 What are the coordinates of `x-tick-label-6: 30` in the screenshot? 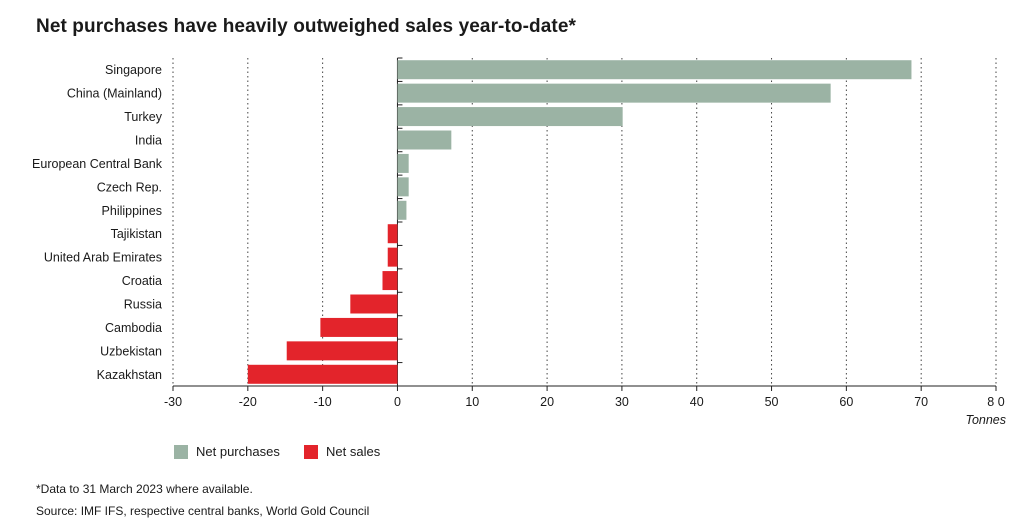 It's located at (622, 402).